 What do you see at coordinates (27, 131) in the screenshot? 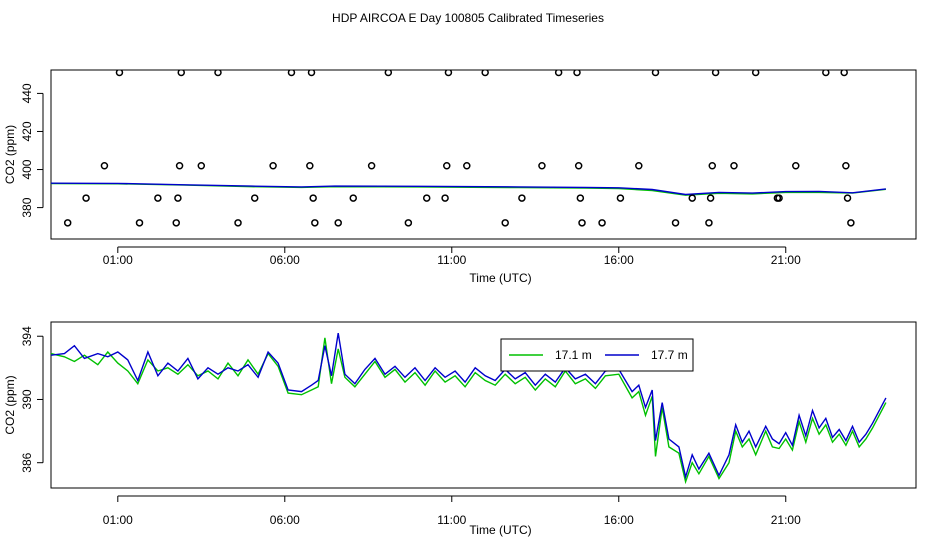
I see `y-tick-label: 420` at bounding box center [27, 131].